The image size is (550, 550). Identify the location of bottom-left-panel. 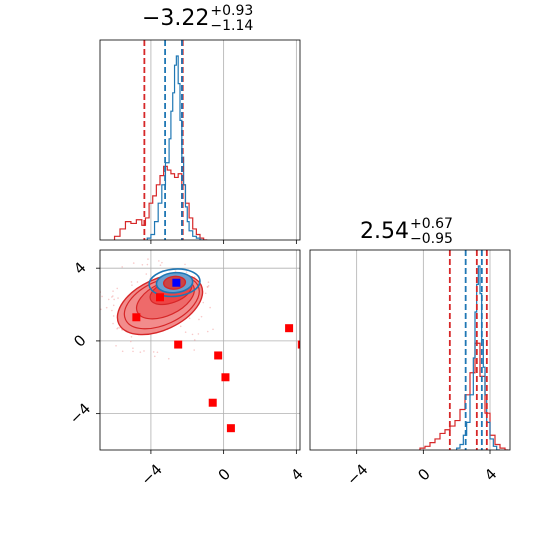
(195, 350).